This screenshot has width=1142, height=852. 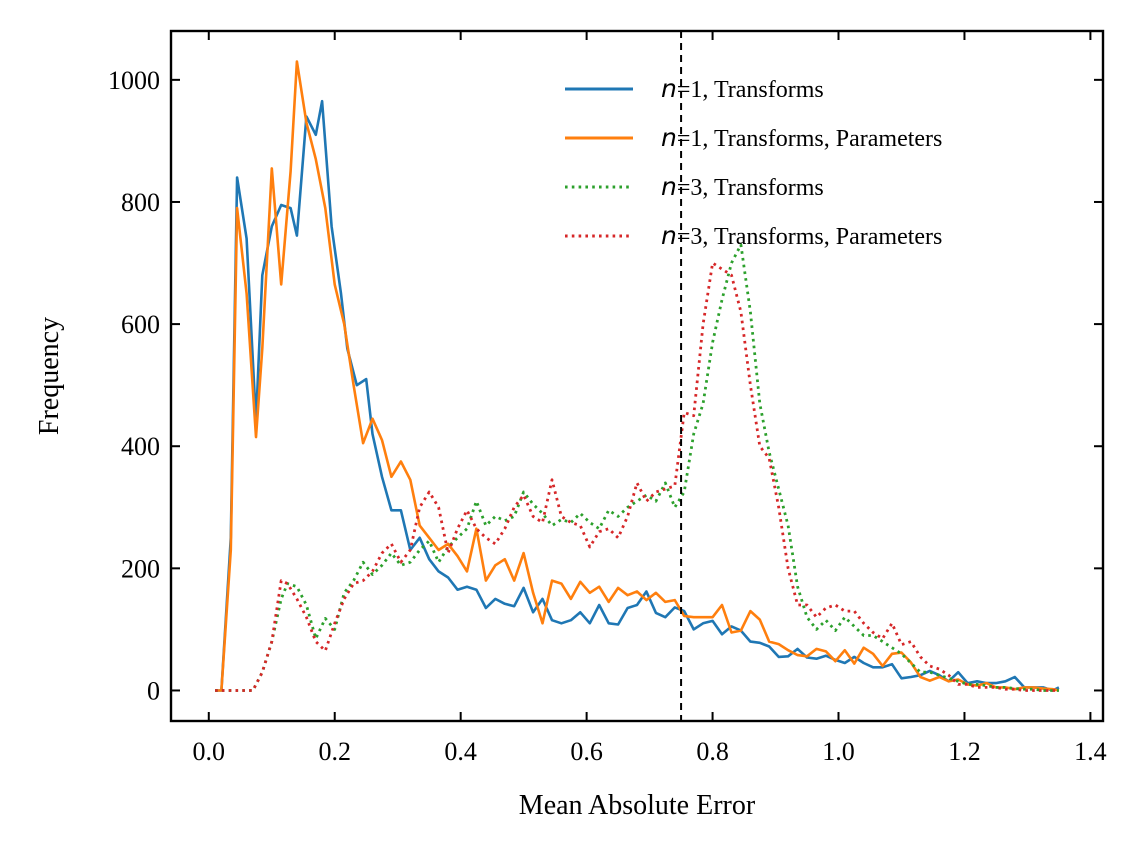 I want to click on y-tick-label: 400, so click(x=140, y=446).